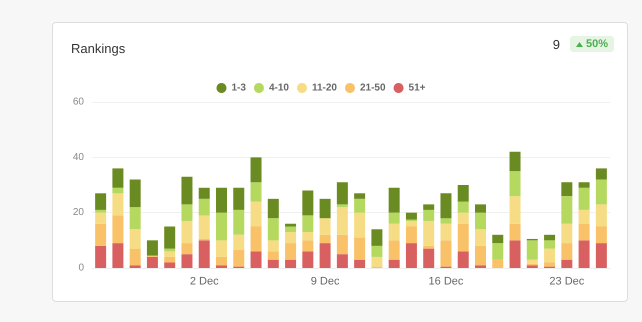 This screenshot has height=322, width=642. Describe the element at coordinates (417, 88) in the screenshot. I see `legend-label: 51+` at that location.